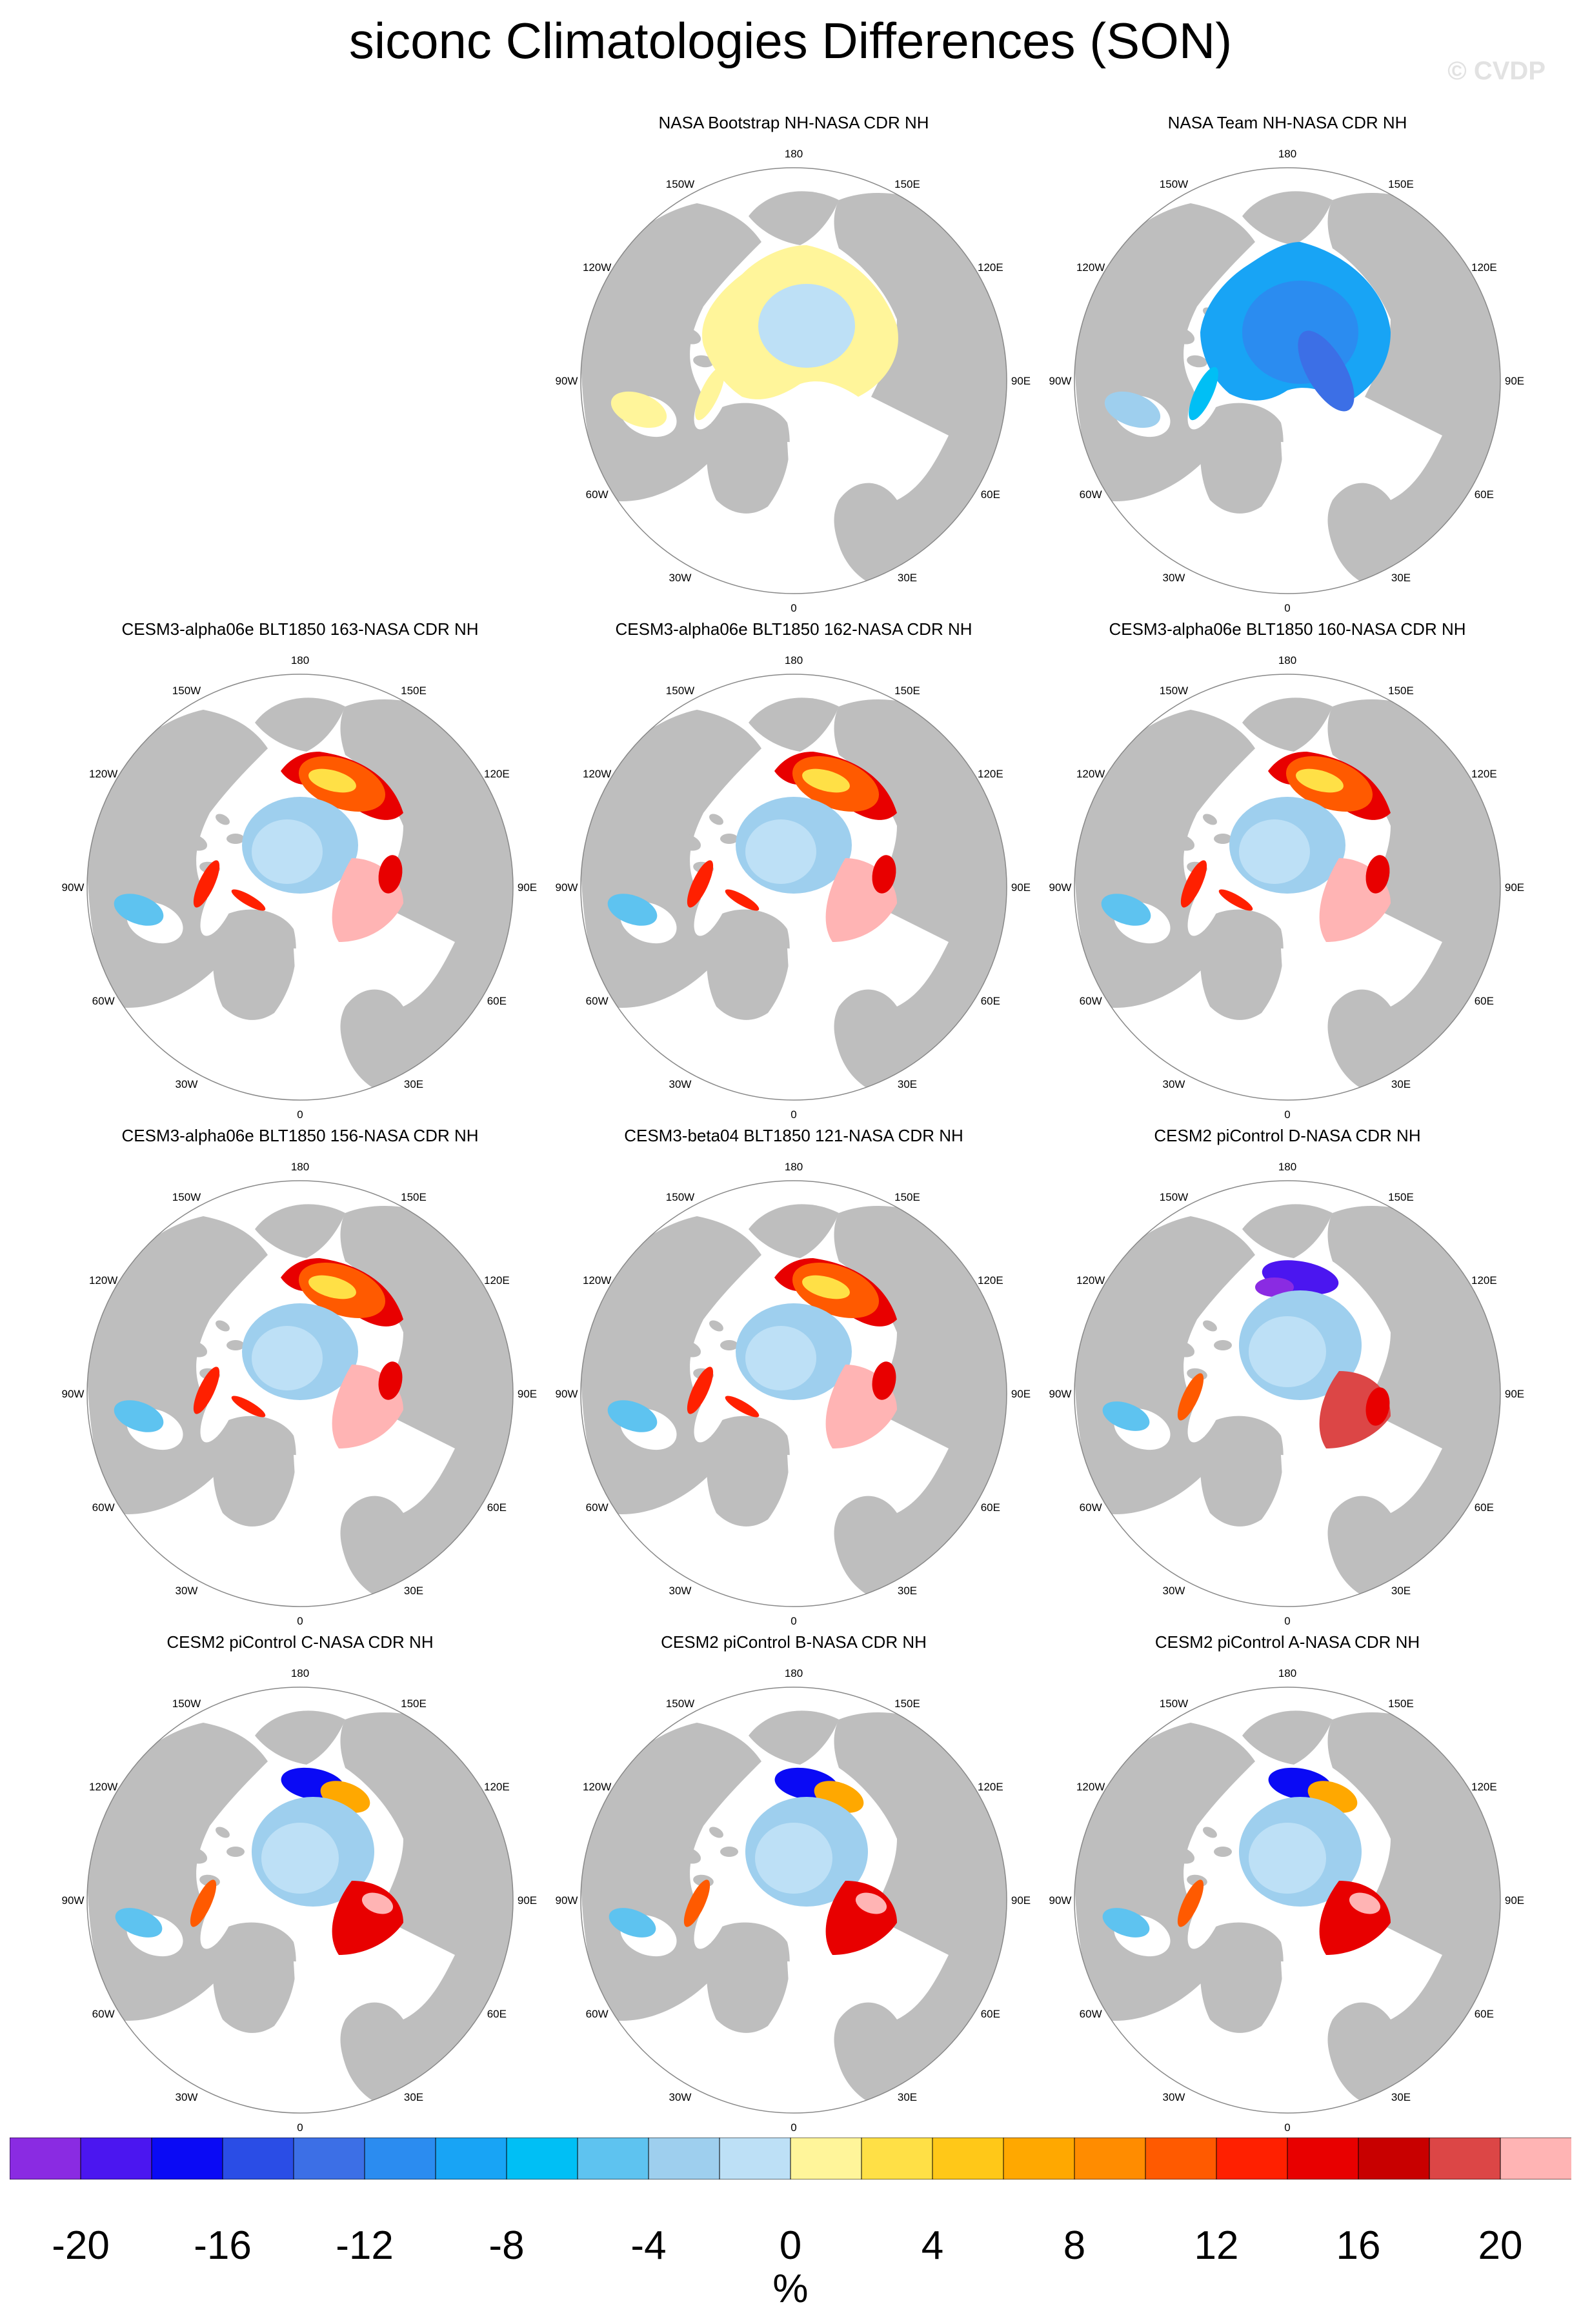 The height and width of the screenshot is (2324, 1581). What do you see at coordinates (300, 1642) in the screenshot?
I see `panel-title: CESM2 piControl C-NASA CDR NH` at bounding box center [300, 1642].